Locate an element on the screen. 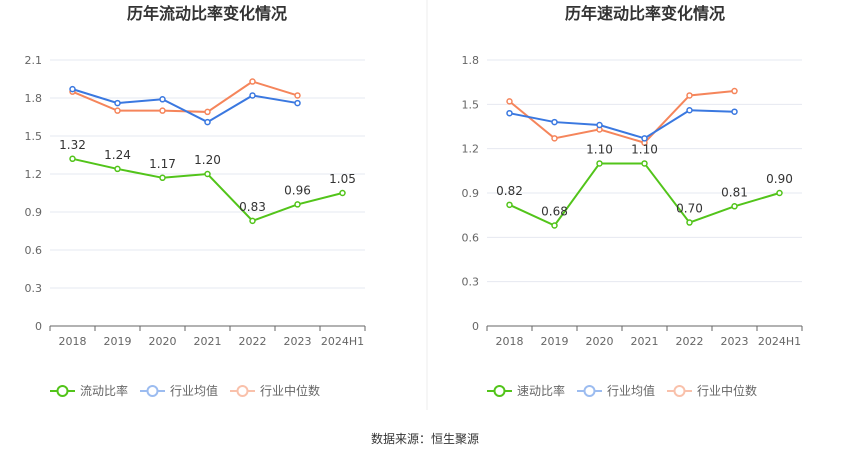 Image resolution: width=850 pixels, height=459 pixels. legend-item: 流动比率 is located at coordinates (89, 390).